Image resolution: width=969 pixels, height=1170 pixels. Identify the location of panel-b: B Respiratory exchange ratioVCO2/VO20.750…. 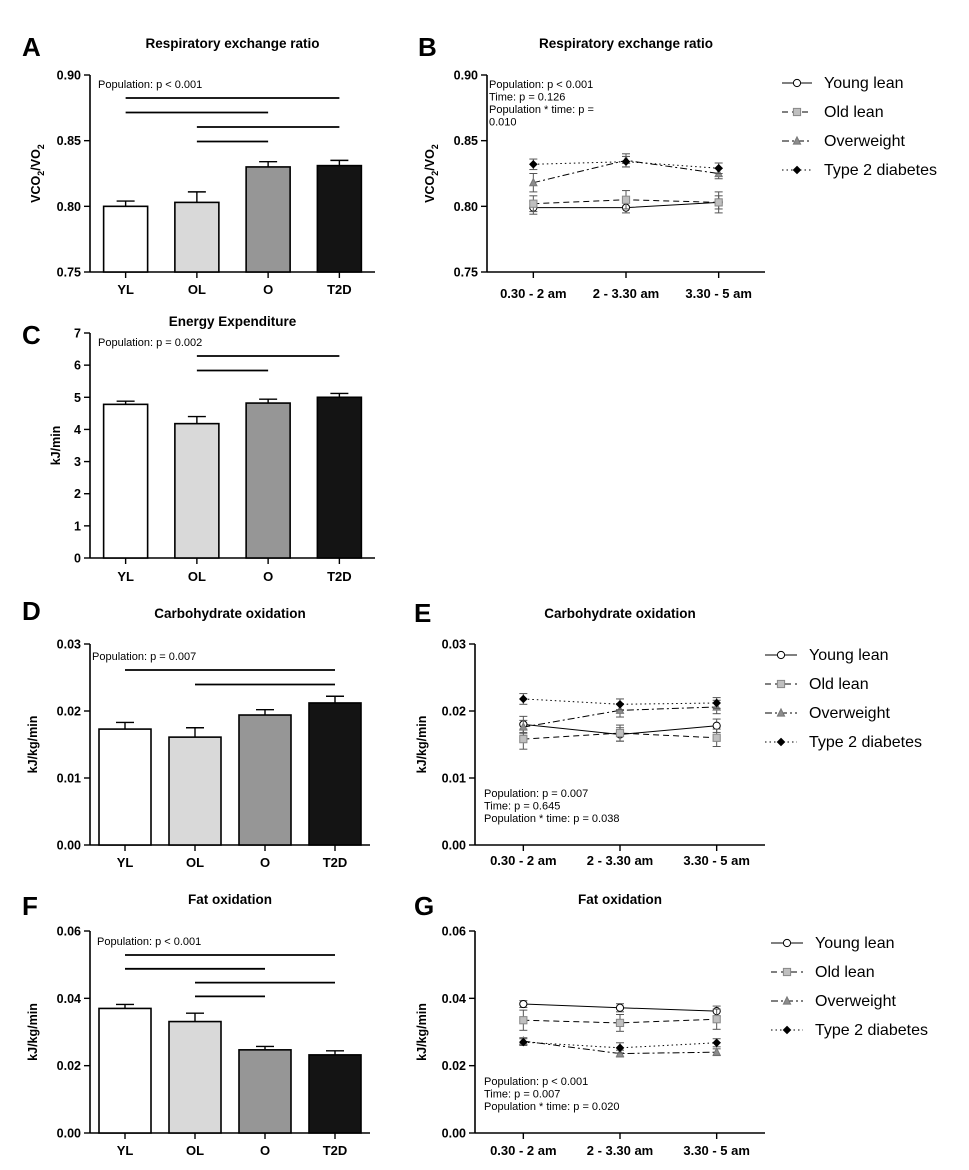
(677, 166).